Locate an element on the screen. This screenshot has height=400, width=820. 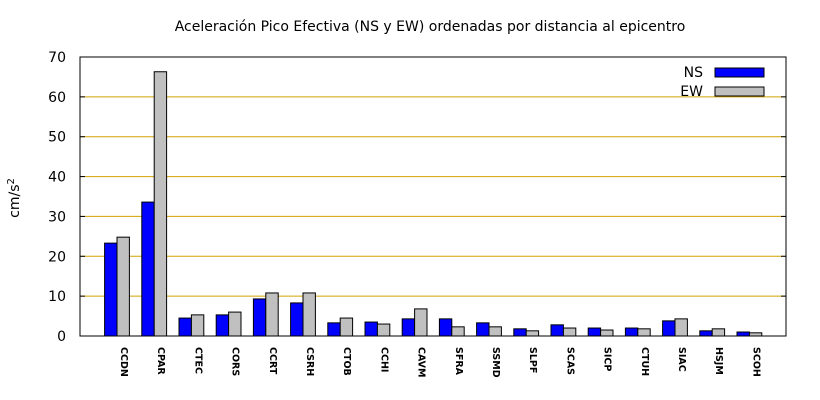
bar-ew-hsjm is located at coordinates (718, 332).